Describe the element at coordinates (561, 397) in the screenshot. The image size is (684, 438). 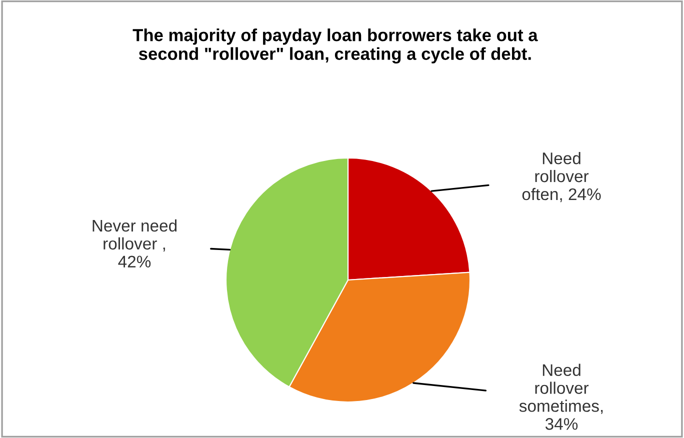
I see `slice-label: Need rollover sometimes, 34%` at that location.